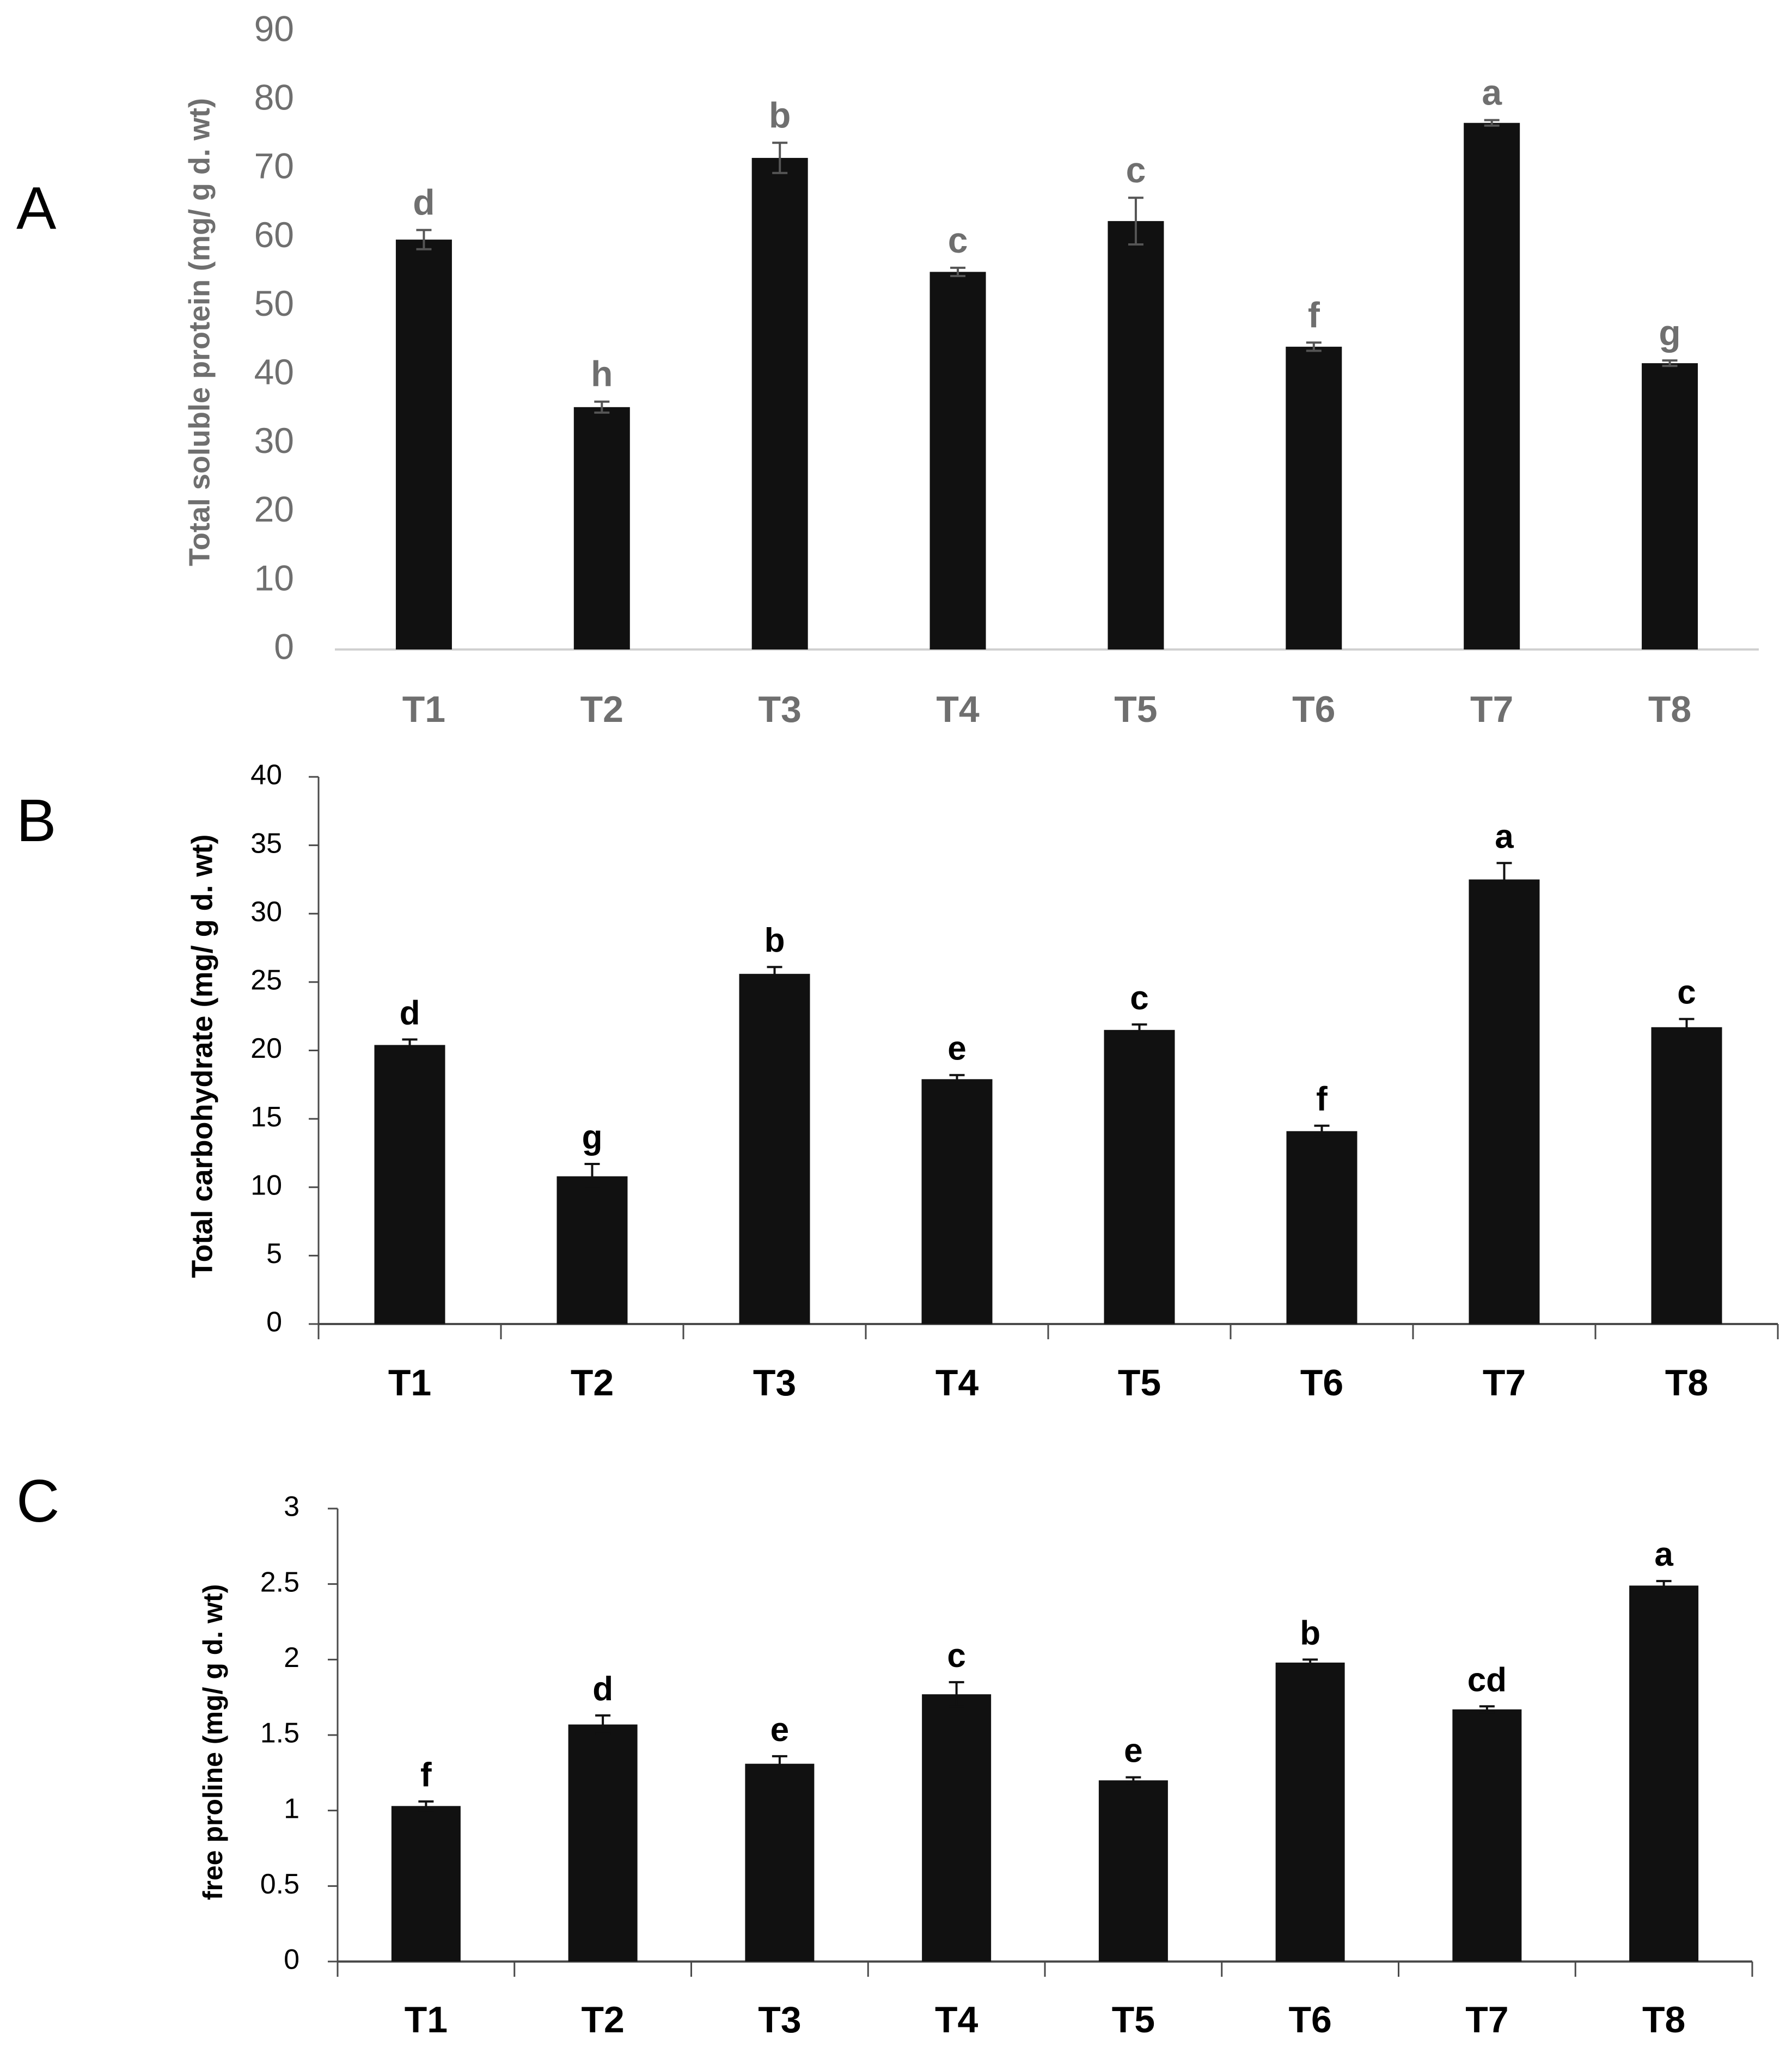 The image size is (1792, 2047). What do you see at coordinates (291, 1658) in the screenshot?
I see `y-tick-label: 2` at bounding box center [291, 1658].